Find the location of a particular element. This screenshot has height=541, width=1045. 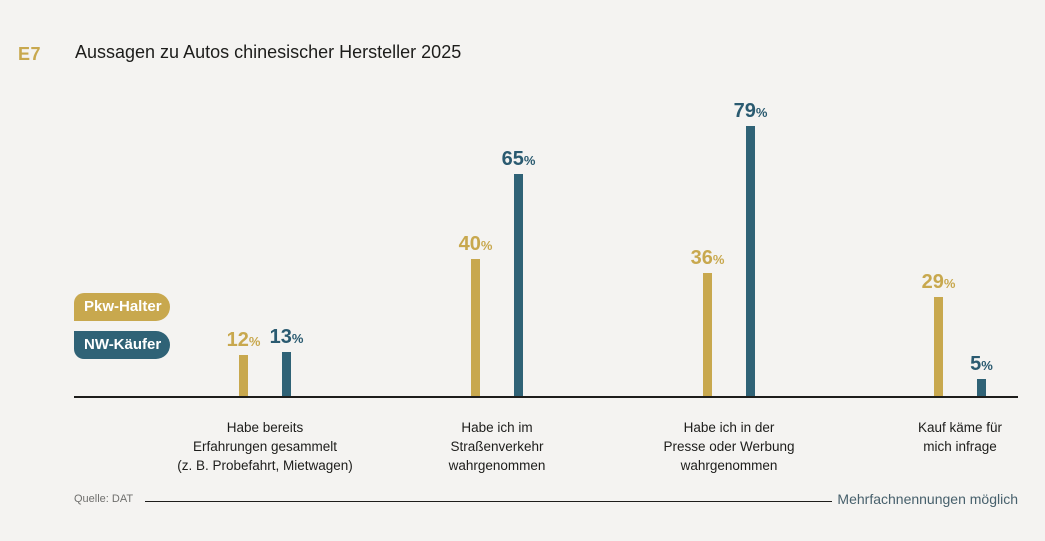

value-label: 40% is located at coordinates (476, 245).